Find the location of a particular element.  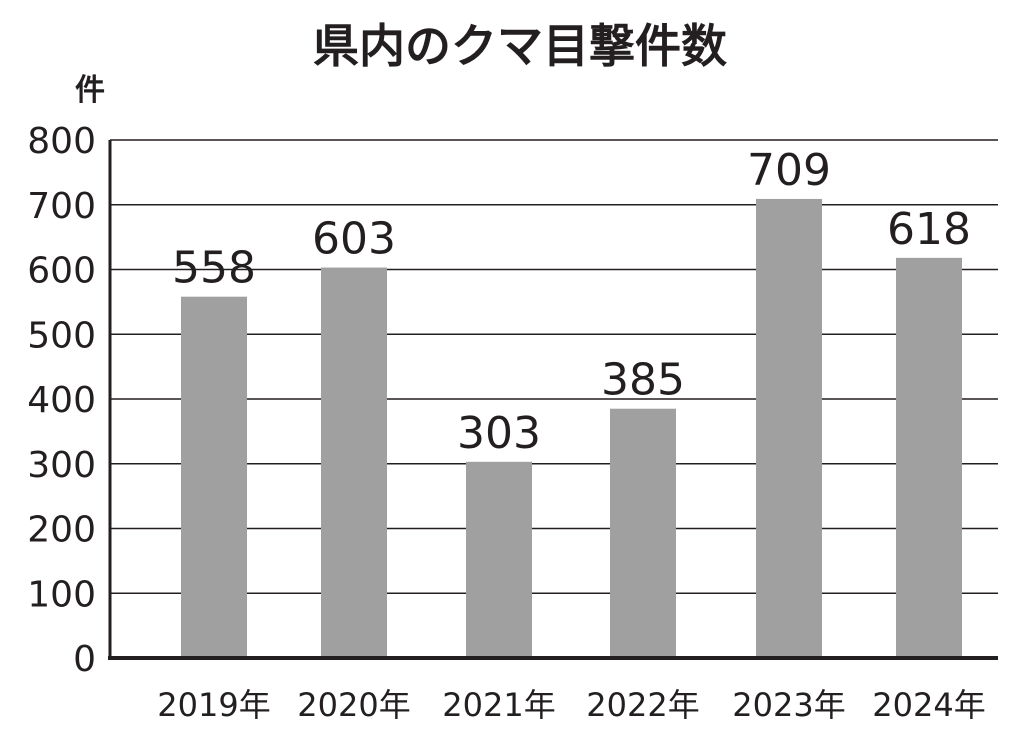

chart-title: 県内のクマ目撃件数 is located at coordinates (520, 46).